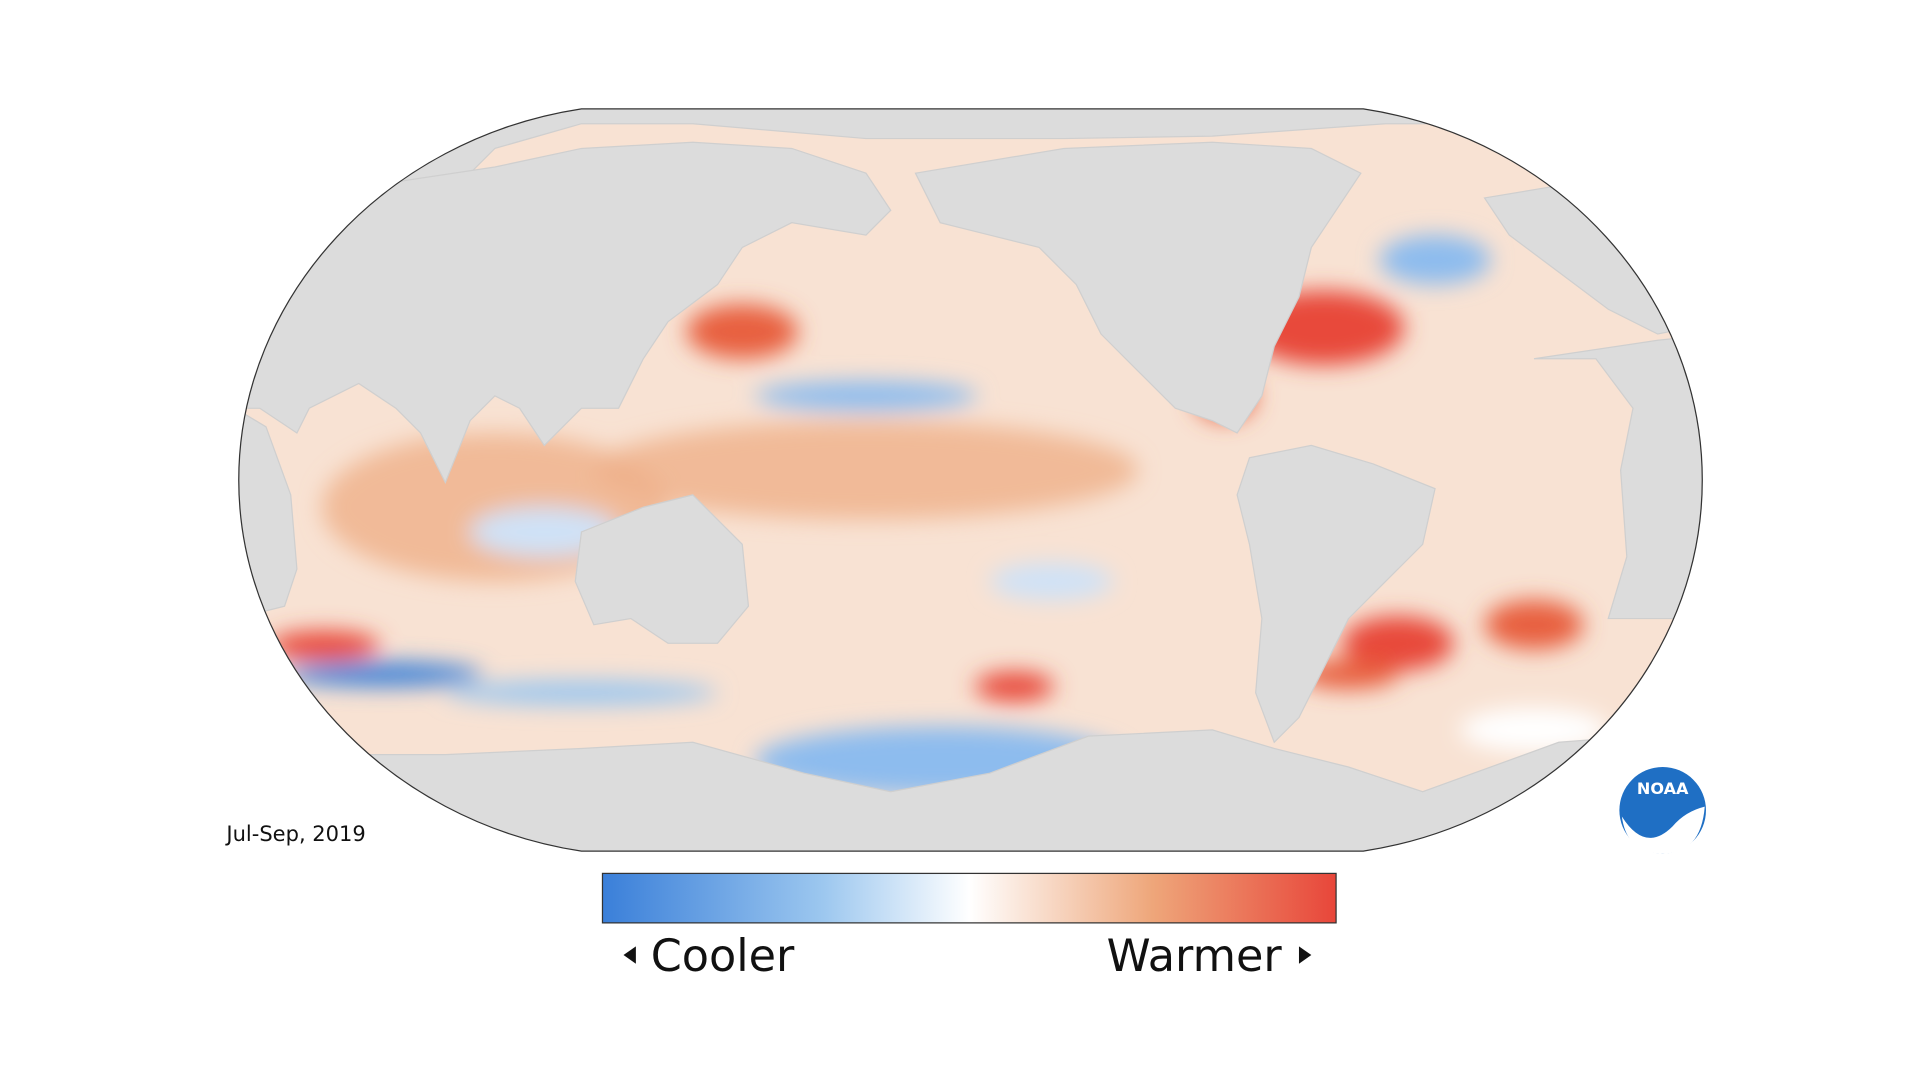 This screenshot has height=1080, width=1920. Describe the element at coordinates (294, 833) in the screenshot. I see `period-label: Jul-Sep, 2019` at that location.